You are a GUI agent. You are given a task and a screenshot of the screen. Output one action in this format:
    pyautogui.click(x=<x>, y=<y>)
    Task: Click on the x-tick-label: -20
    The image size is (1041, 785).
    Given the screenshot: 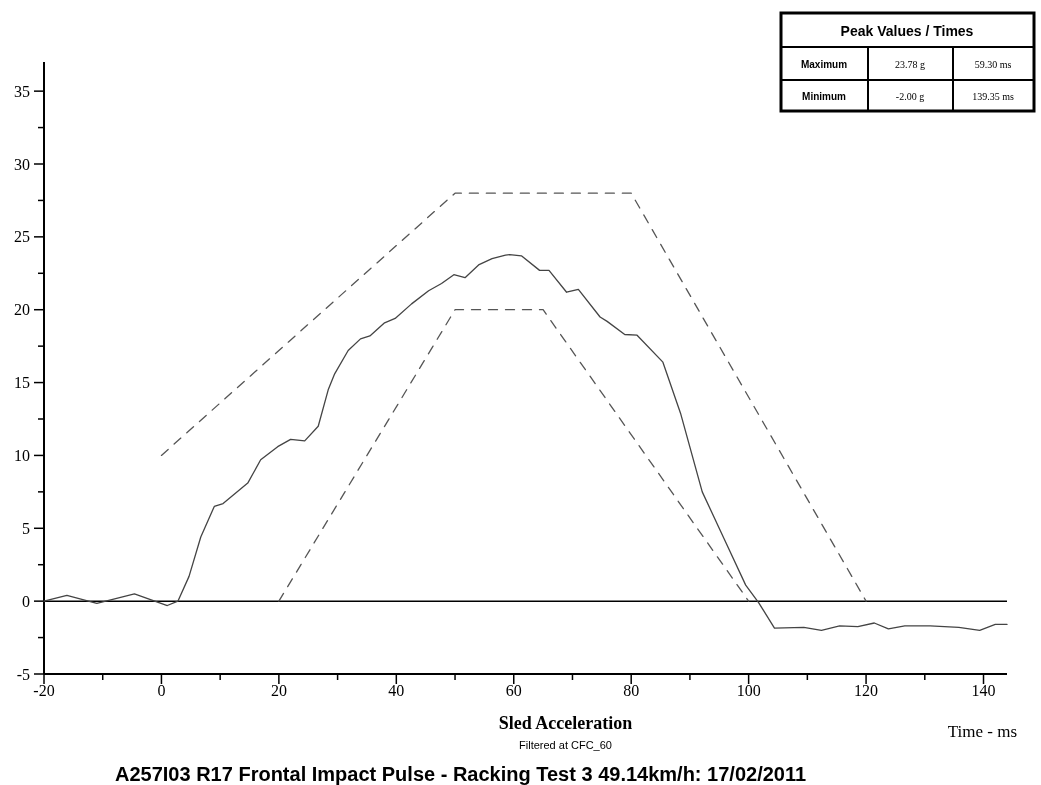 What is the action you would take?
    pyautogui.click(x=44, y=690)
    